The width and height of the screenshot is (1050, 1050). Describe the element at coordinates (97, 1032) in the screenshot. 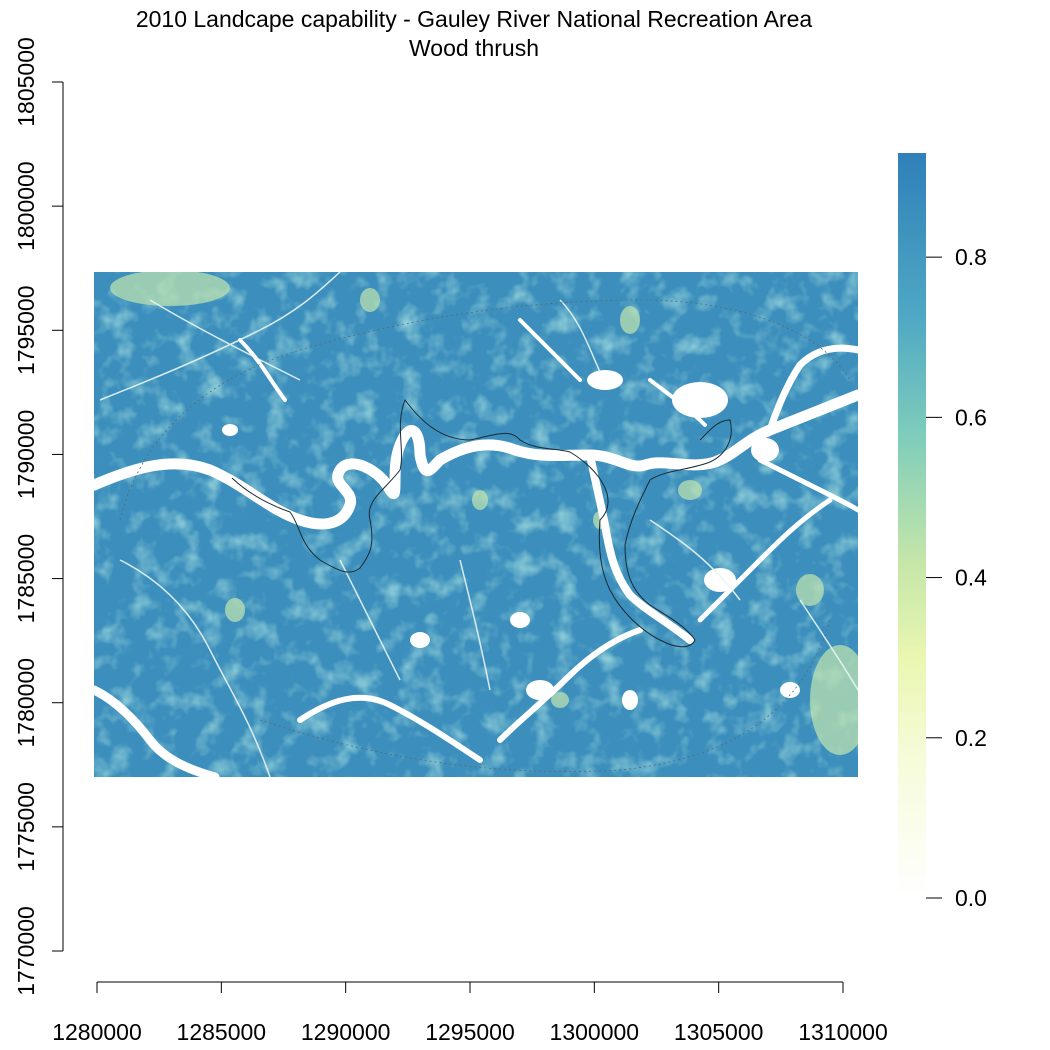

I see `x-tick-label: 1280000` at that location.